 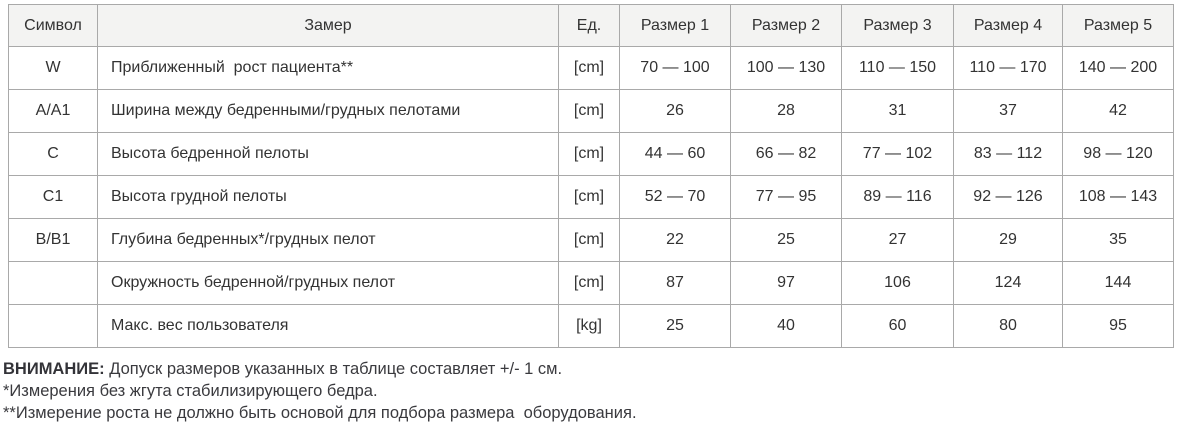 What do you see at coordinates (1118, 283) in the screenshot?
I see `size-cell: 144` at bounding box center [1118, 283].